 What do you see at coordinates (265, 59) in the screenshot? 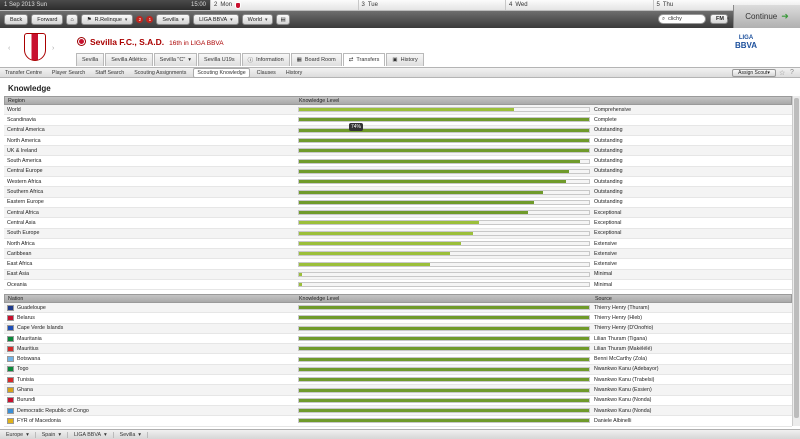
I see `tab-information: ⓘ Information` at bounding box center [265, 59].